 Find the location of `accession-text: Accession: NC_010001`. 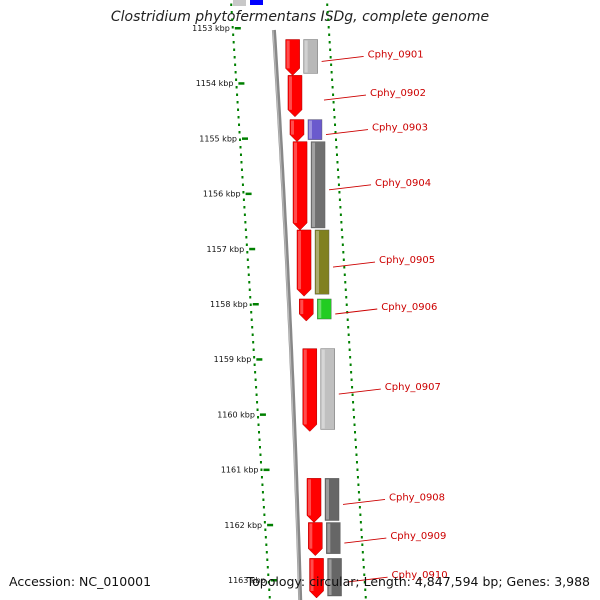

accession-text: Accession: NC_010001 is located at coordinates (80, 581).